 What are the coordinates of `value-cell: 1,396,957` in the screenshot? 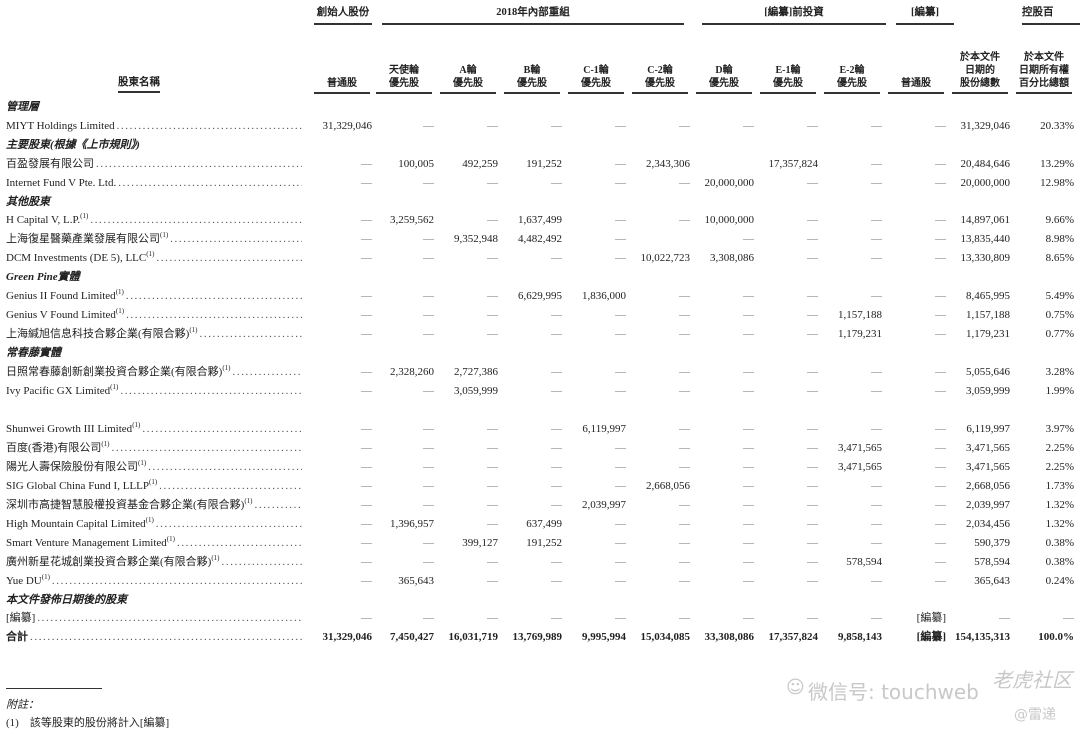 It's located at (412, 523).